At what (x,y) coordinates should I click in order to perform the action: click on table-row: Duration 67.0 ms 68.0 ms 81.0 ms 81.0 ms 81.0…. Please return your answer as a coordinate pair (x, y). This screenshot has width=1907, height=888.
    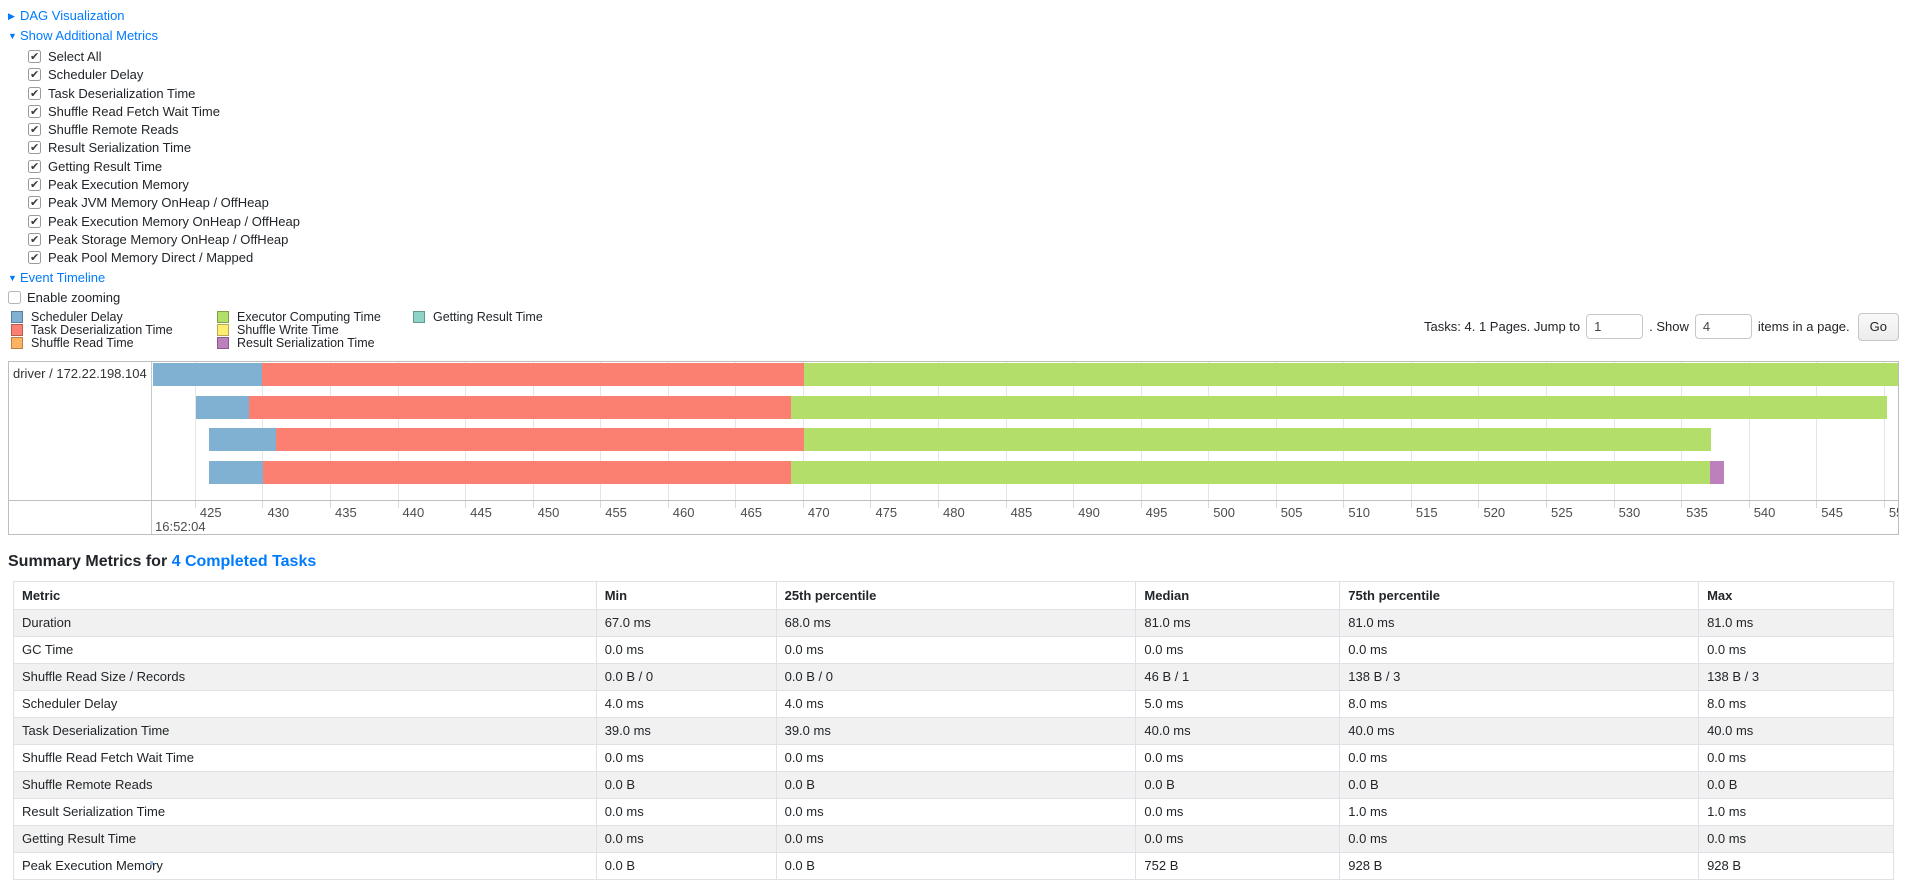
    Looking at the image, I should click on (953, 622).